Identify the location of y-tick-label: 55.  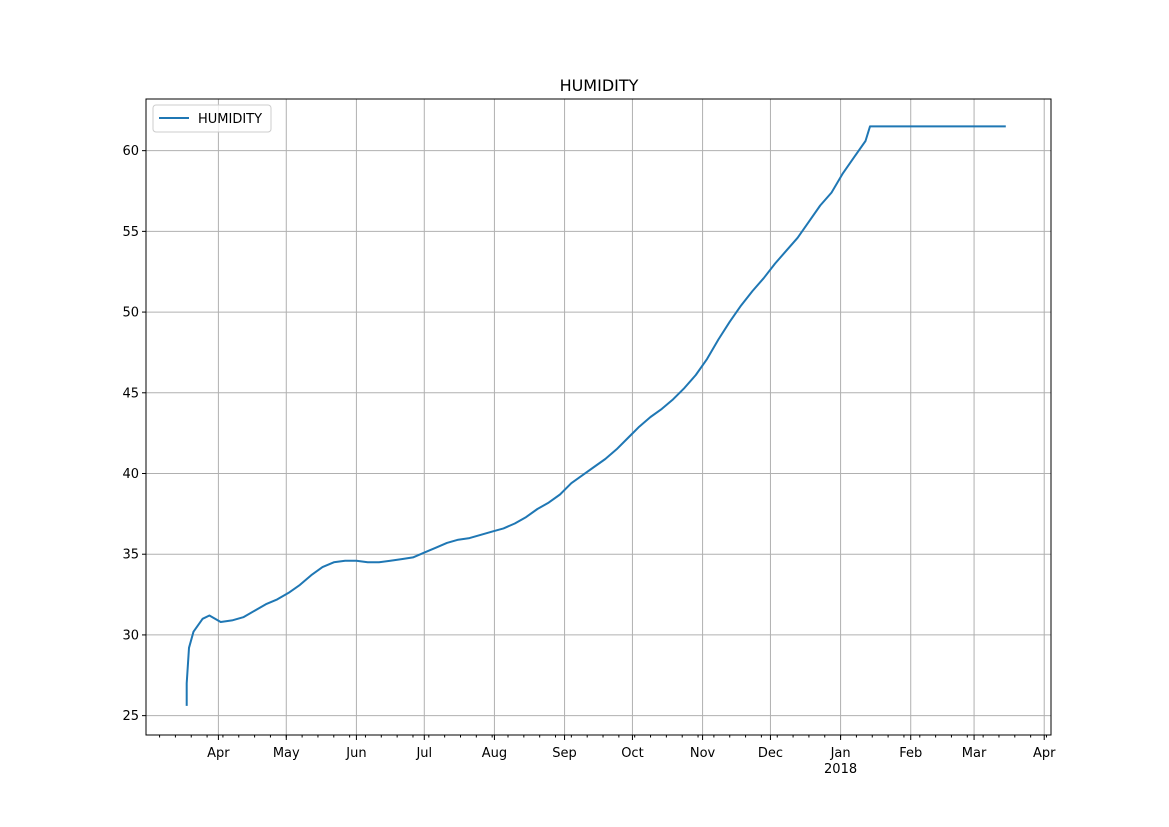
(130, 232).